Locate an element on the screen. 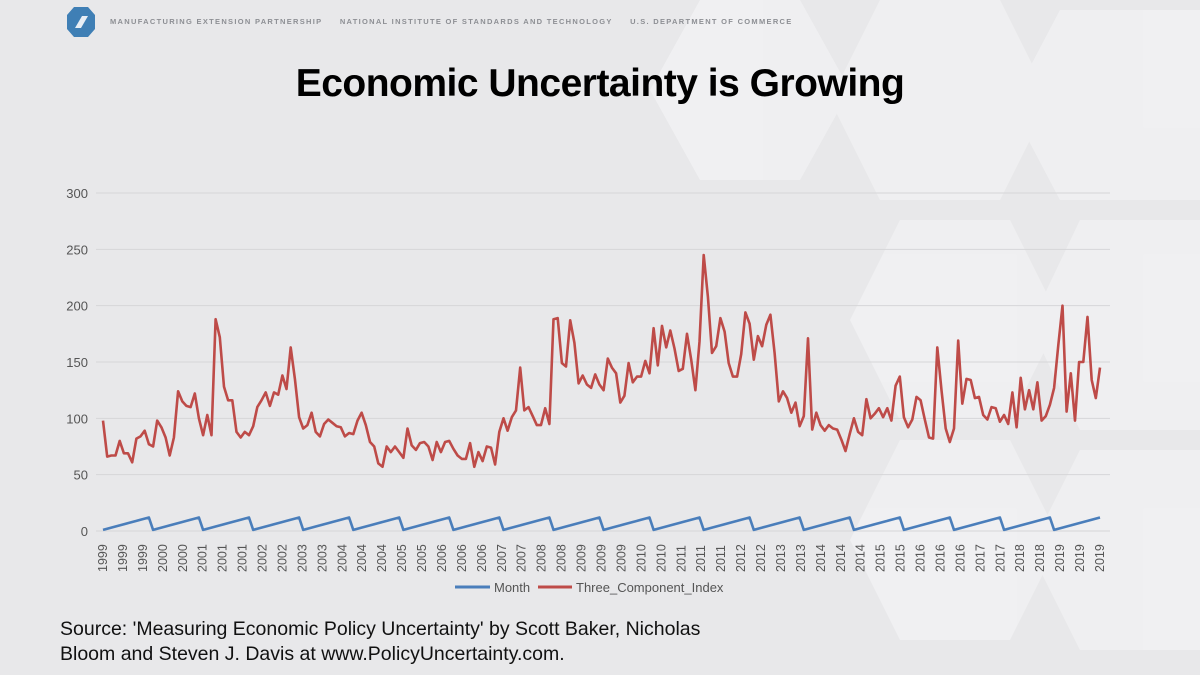 This screenshot has height=675, width=1200. legend-label-month: Month is located at coordinates (512, 587).